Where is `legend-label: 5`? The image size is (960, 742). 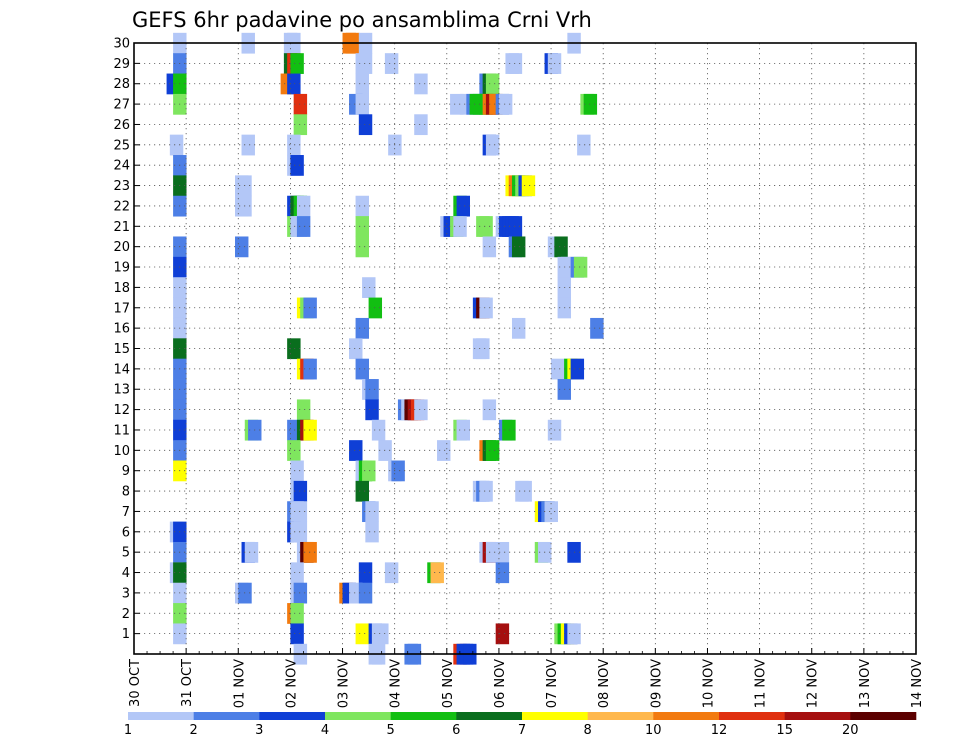 legend-label: 5 is located at coordinates (391, 730).